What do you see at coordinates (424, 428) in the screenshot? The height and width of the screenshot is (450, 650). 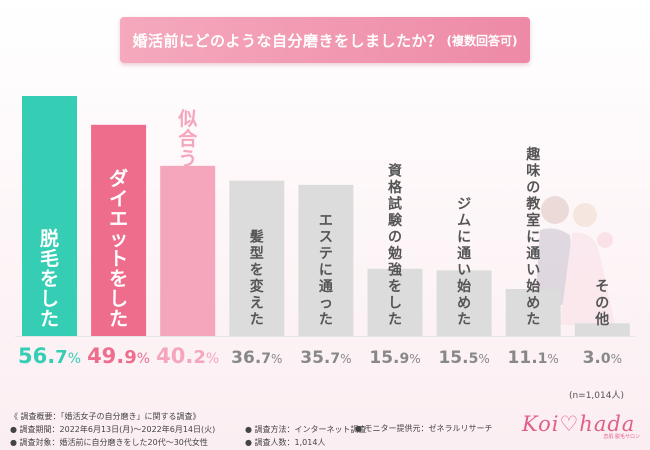 I see `survey-provider: ● モニター提供元：ゼネラルリサーチ` at bounding box center [424, 428].